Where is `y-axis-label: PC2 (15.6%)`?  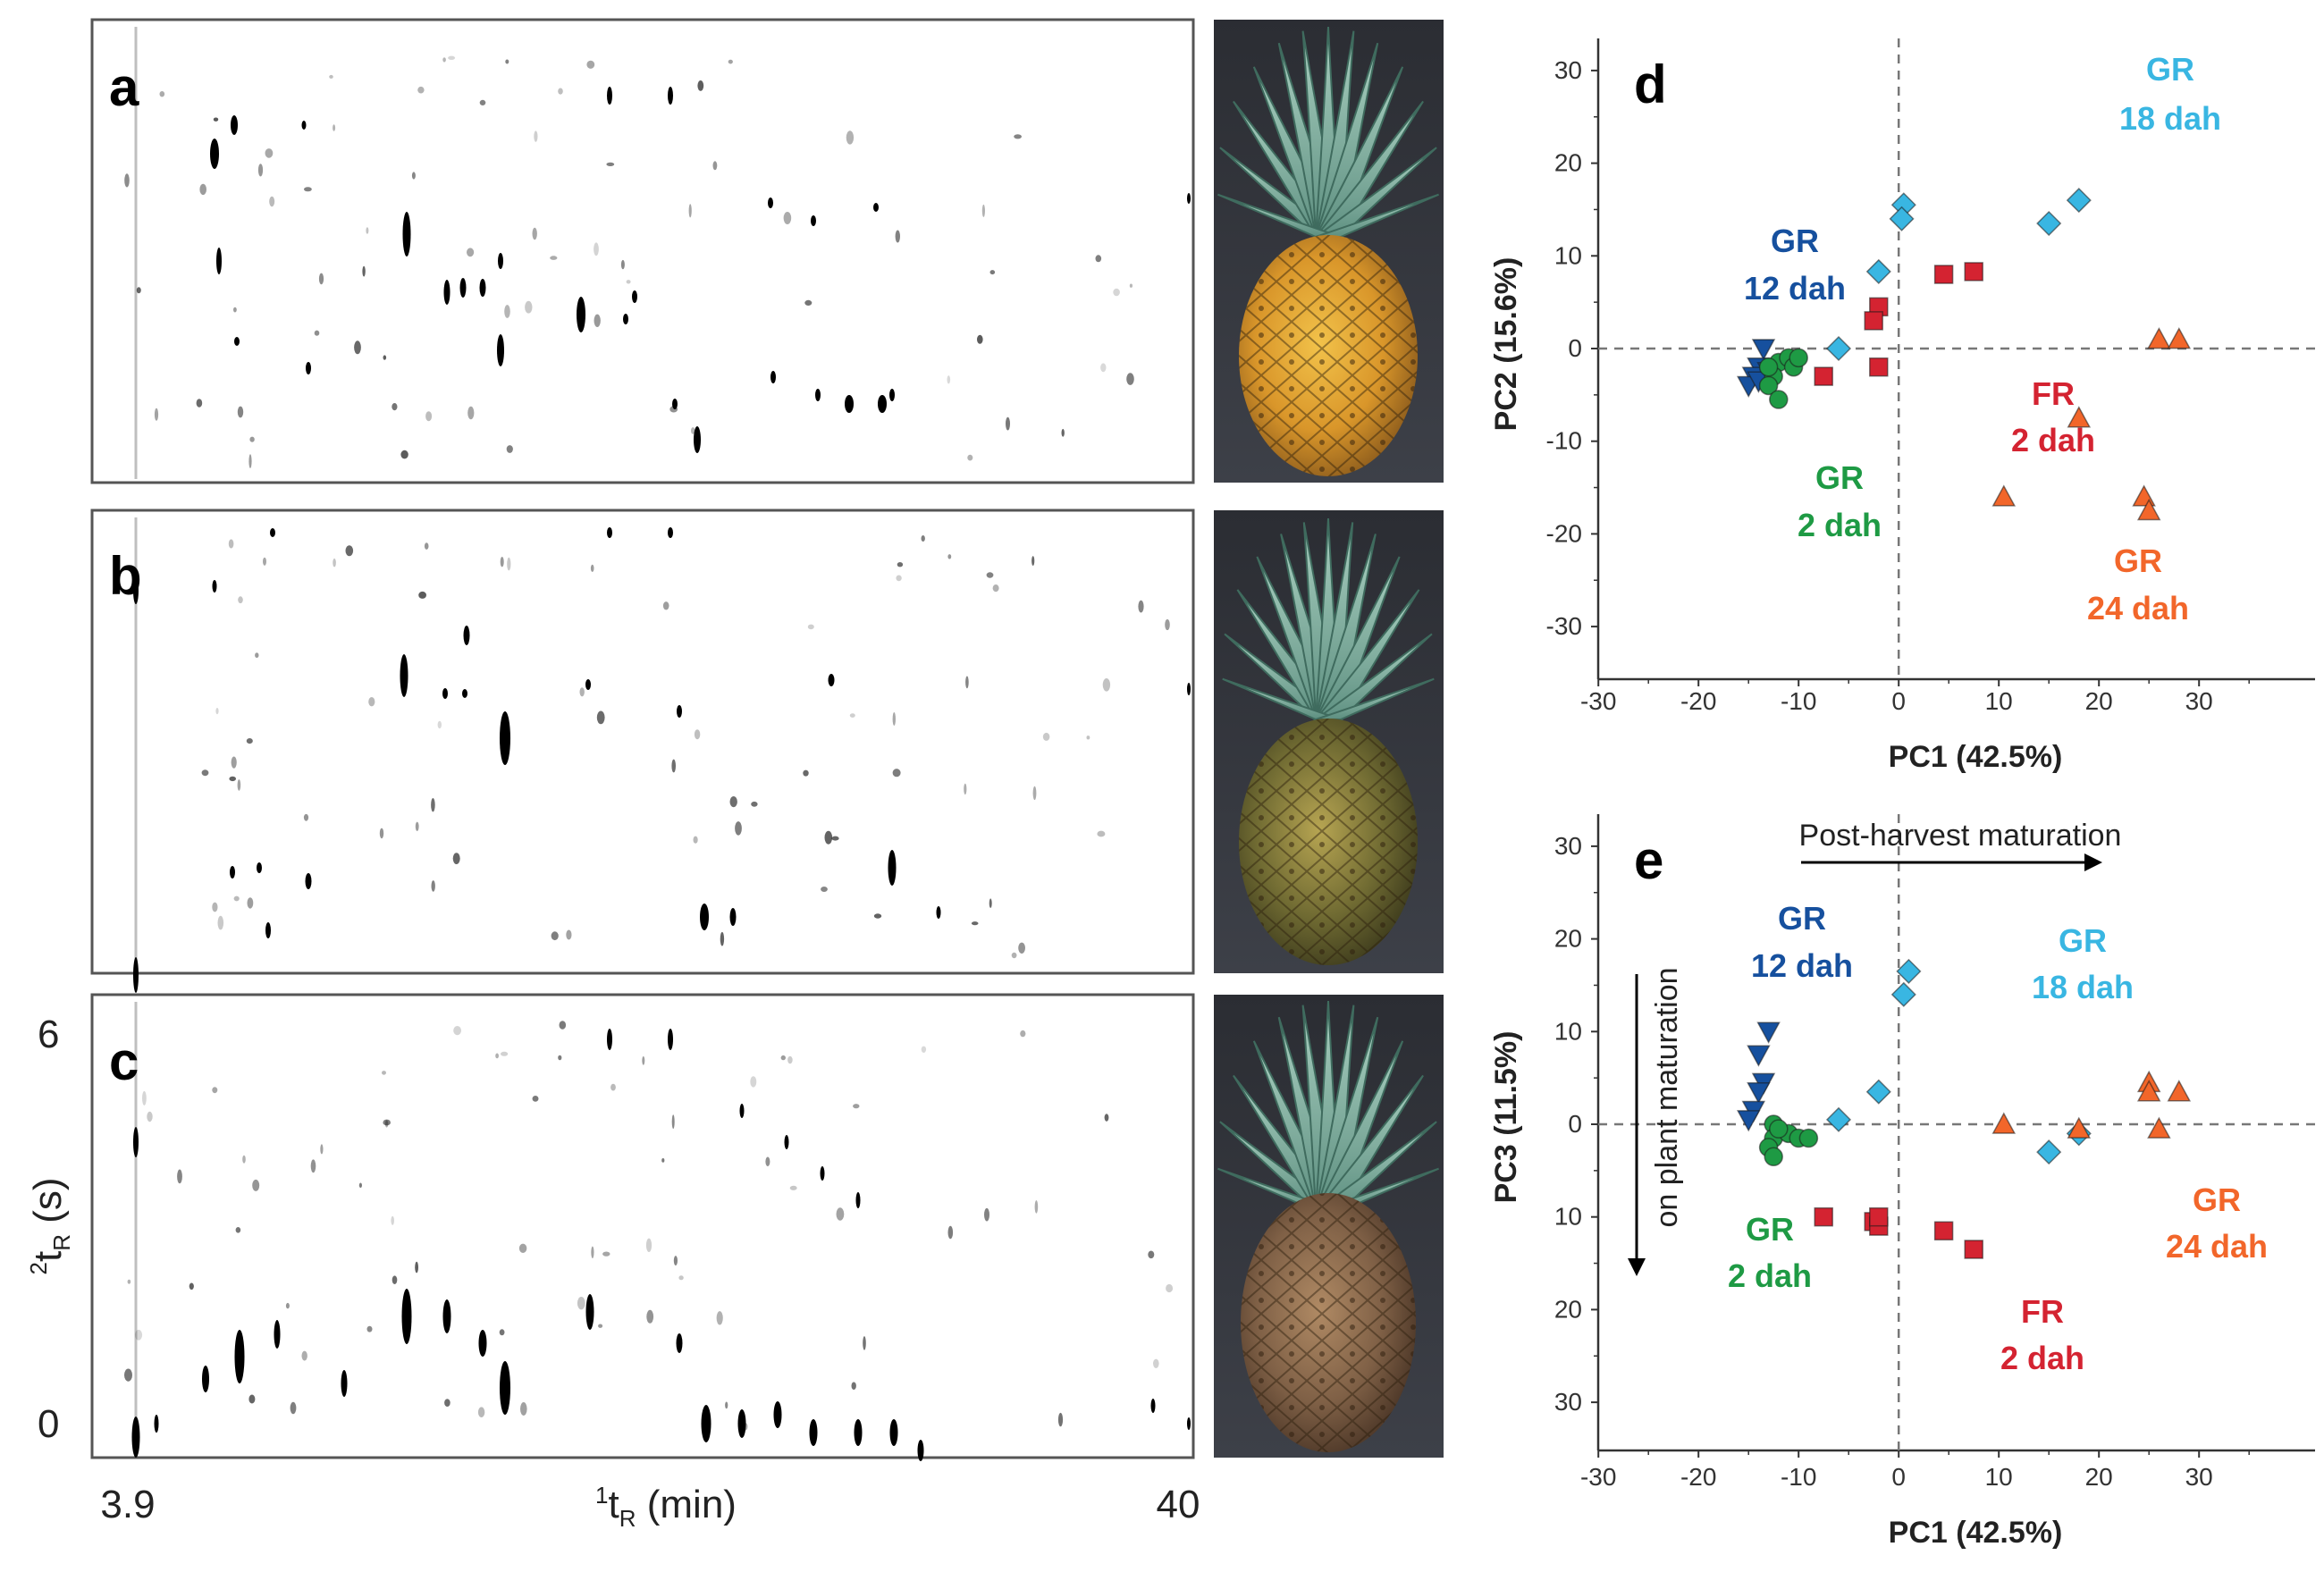
y-axis-label: PC2 (15.6%) is located at coordinates (1506, 344).